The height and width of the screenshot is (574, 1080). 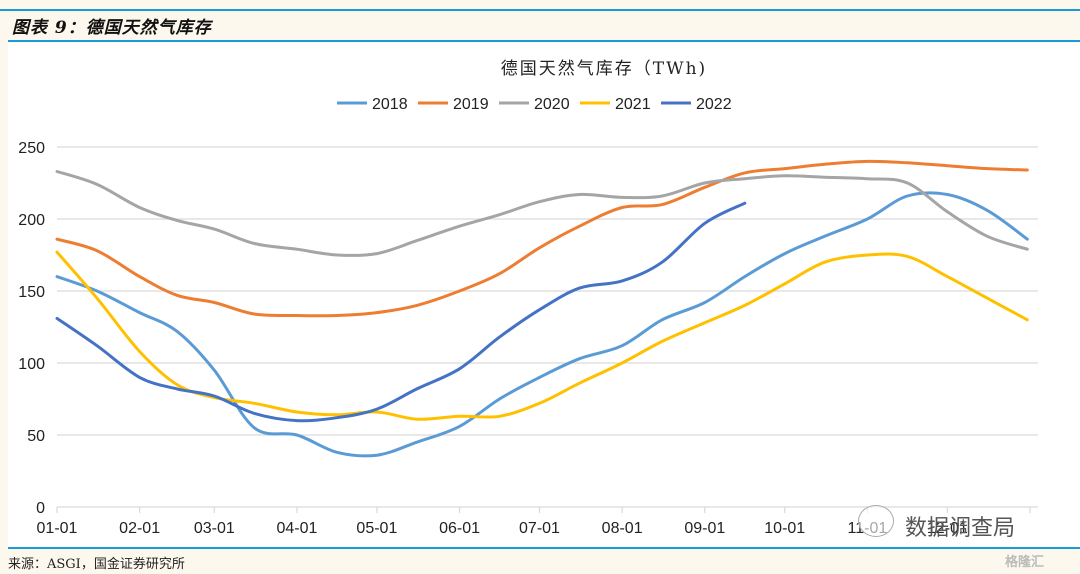 I want to click on x-tick-label: 03-01, so click(x=214, y=528).